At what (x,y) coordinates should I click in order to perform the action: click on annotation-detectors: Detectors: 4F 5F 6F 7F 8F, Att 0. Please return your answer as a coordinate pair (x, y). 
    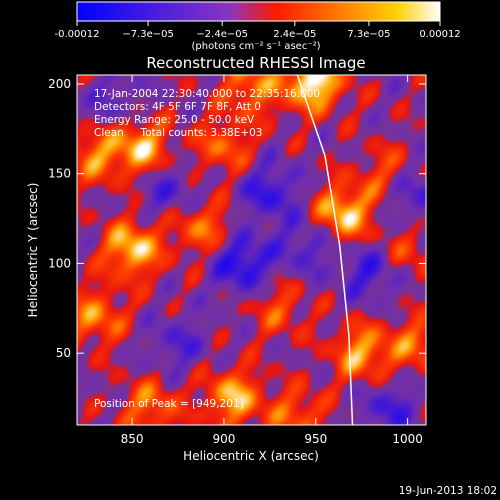
    Looking at the image, I should click on (177, 107).